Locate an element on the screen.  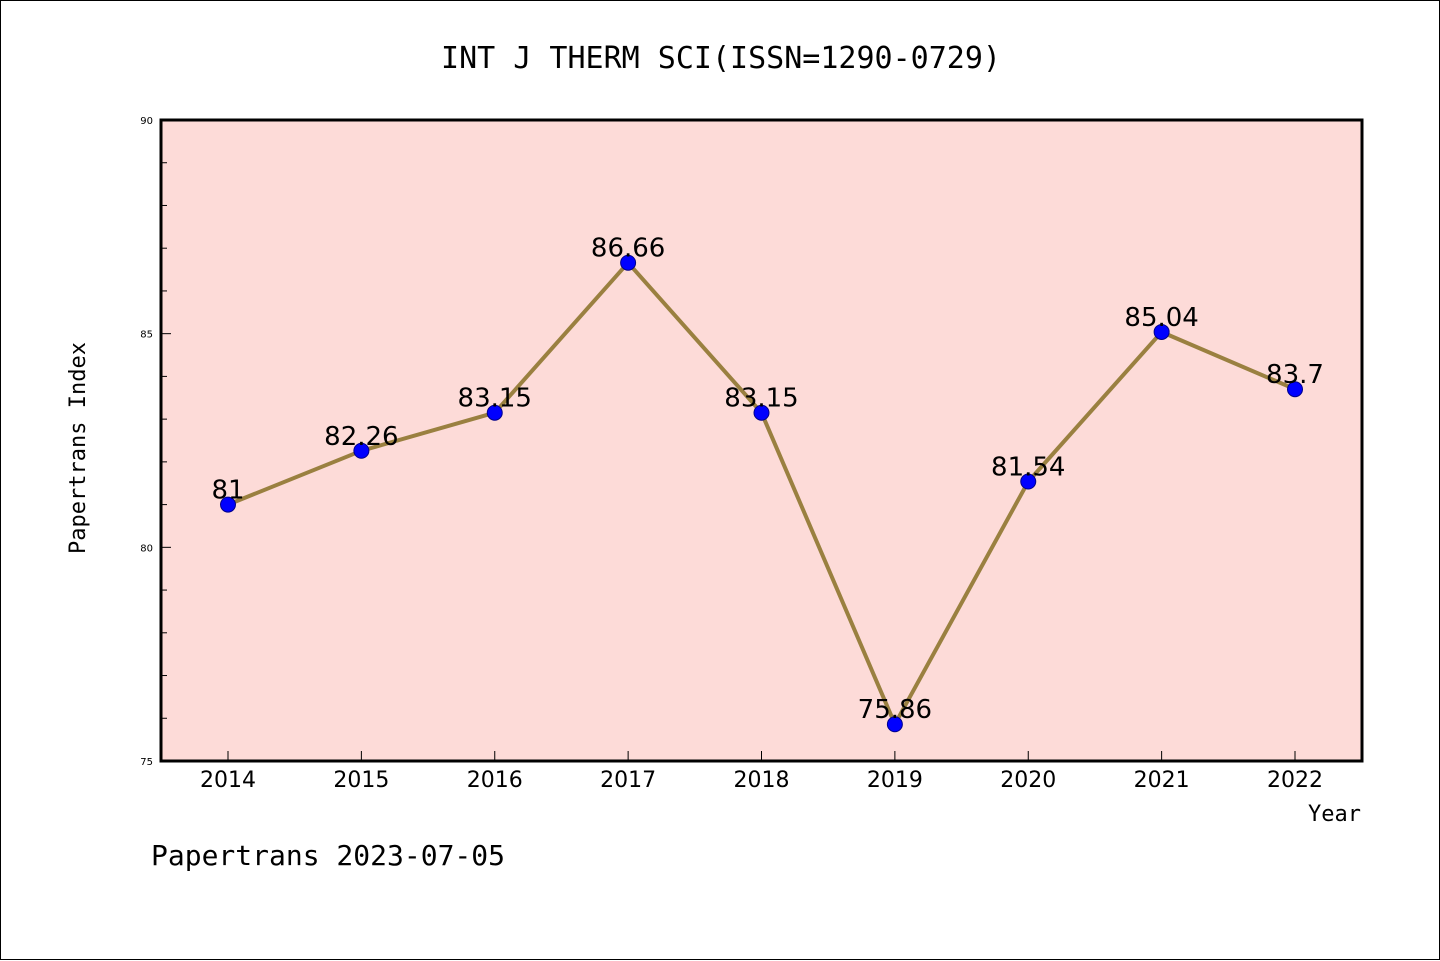
data-label: 85.04 is located at coordinates (1161, 318).